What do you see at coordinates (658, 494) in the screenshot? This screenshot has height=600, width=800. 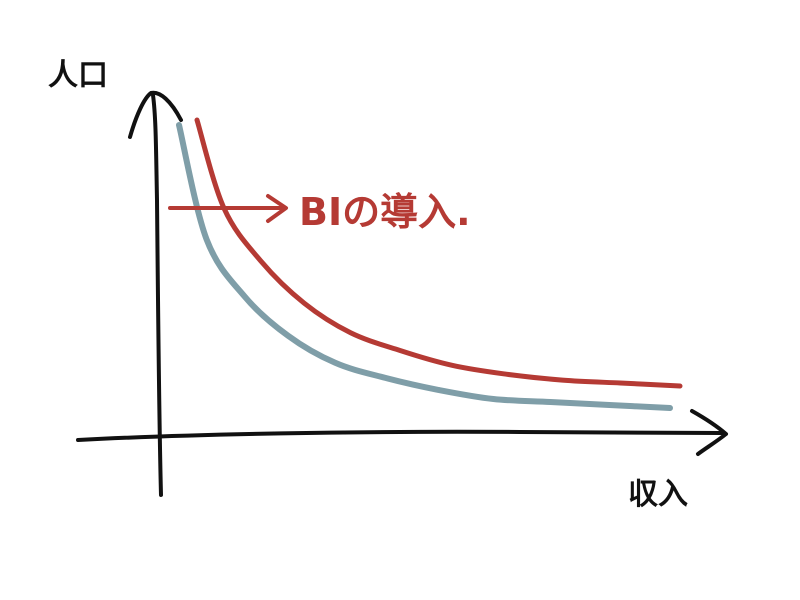 I see `x-axis-label: 収入` at bounding box center [658, 494].